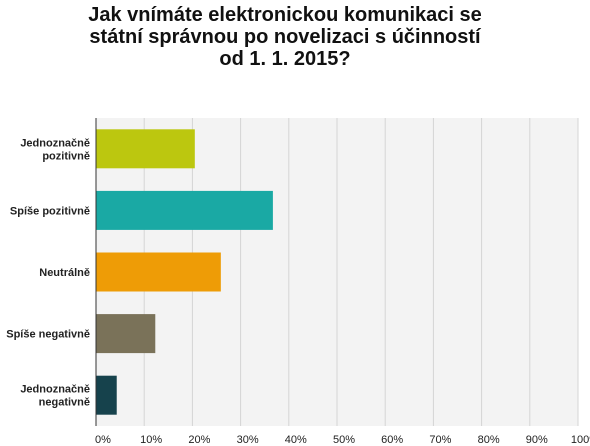  I want to click on x-tick-label: 10%, so click(151, 440).